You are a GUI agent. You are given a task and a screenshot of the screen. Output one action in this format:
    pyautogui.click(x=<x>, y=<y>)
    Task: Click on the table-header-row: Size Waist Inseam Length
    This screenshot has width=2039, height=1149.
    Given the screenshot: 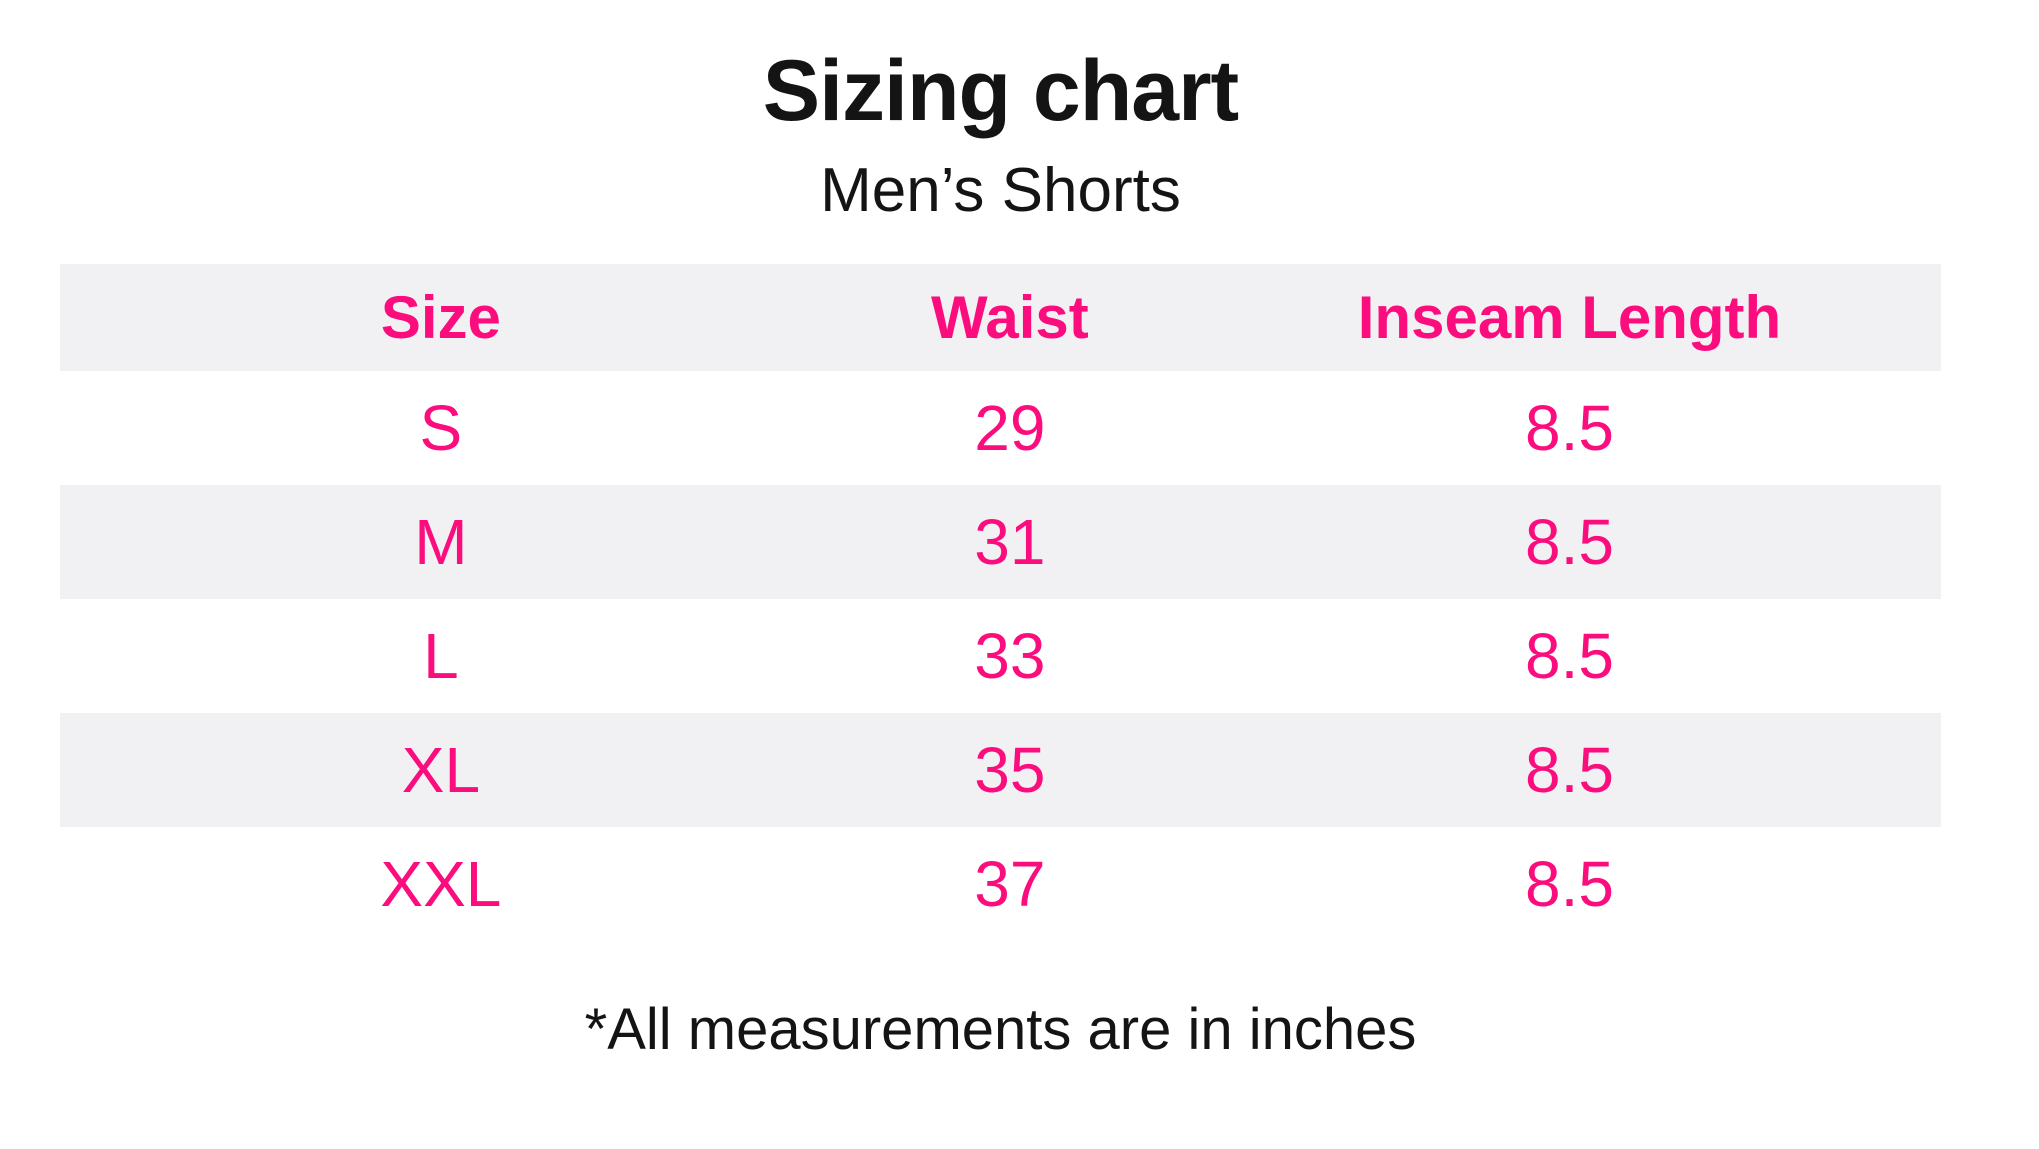 What is the action you would take?
    pyautogui.click(x=1000, y=318)
    